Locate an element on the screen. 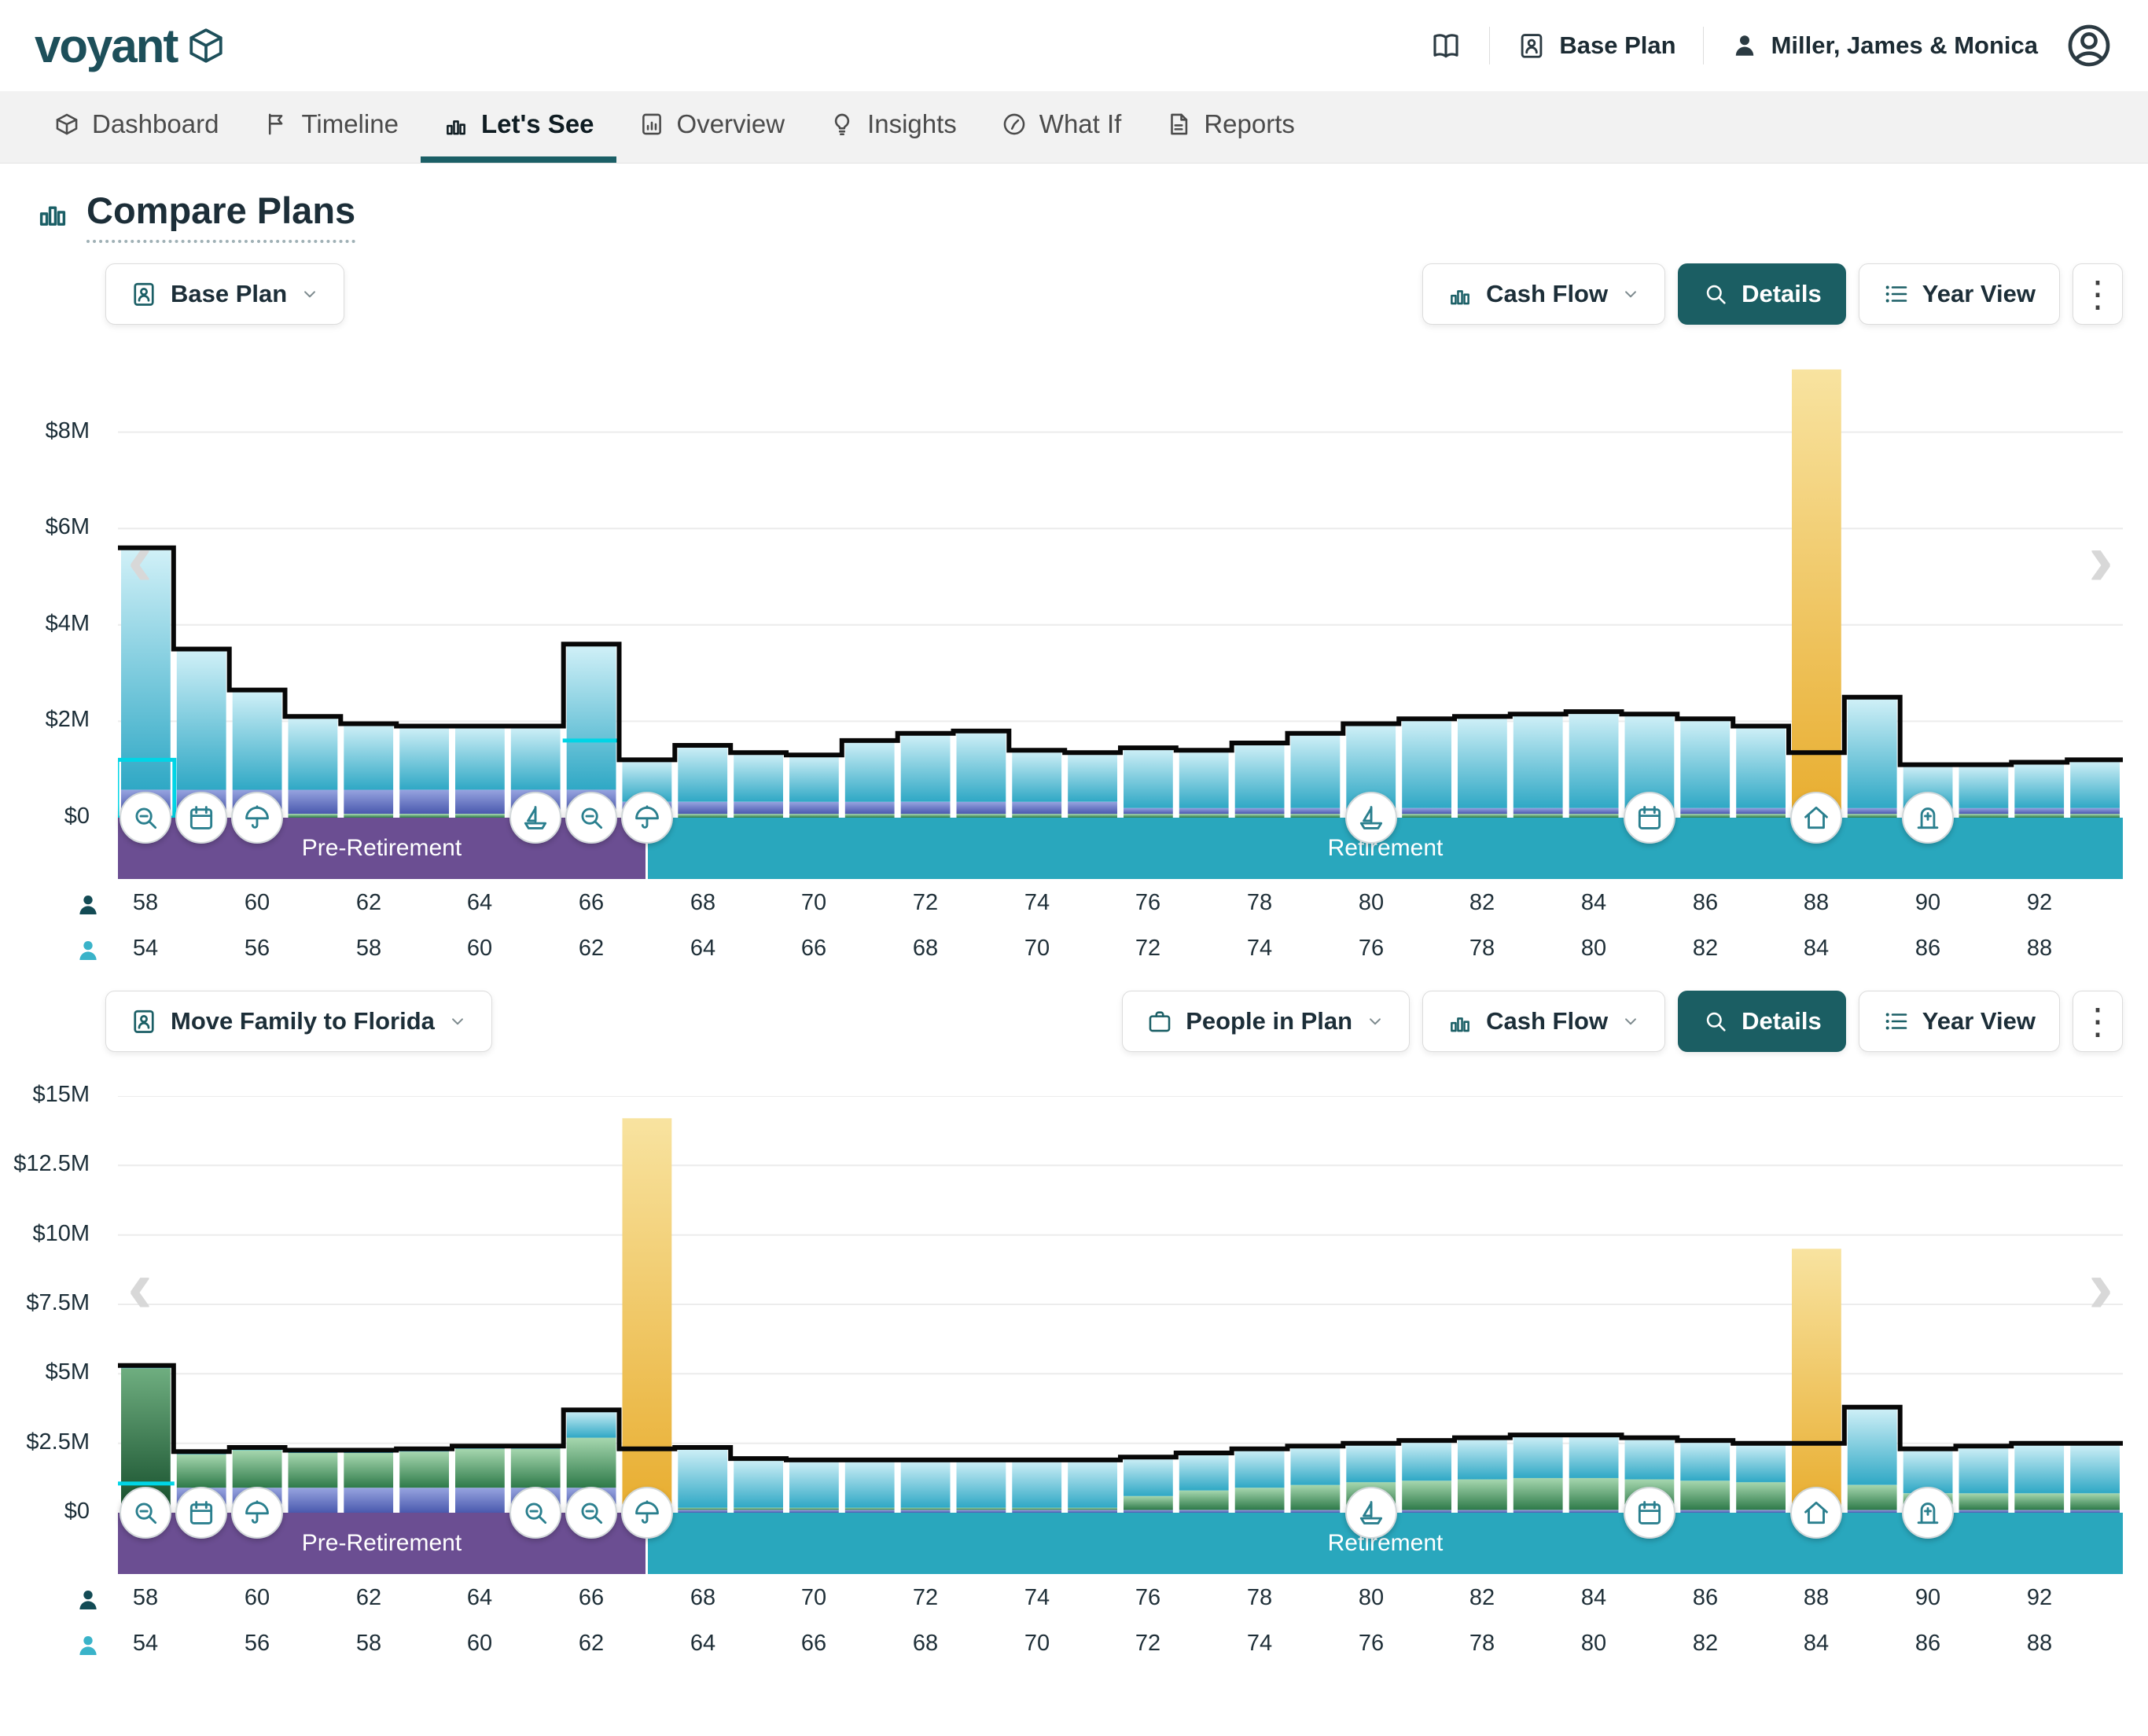  plan-selector-button: Base Plan is located at coordinates (225, 294).